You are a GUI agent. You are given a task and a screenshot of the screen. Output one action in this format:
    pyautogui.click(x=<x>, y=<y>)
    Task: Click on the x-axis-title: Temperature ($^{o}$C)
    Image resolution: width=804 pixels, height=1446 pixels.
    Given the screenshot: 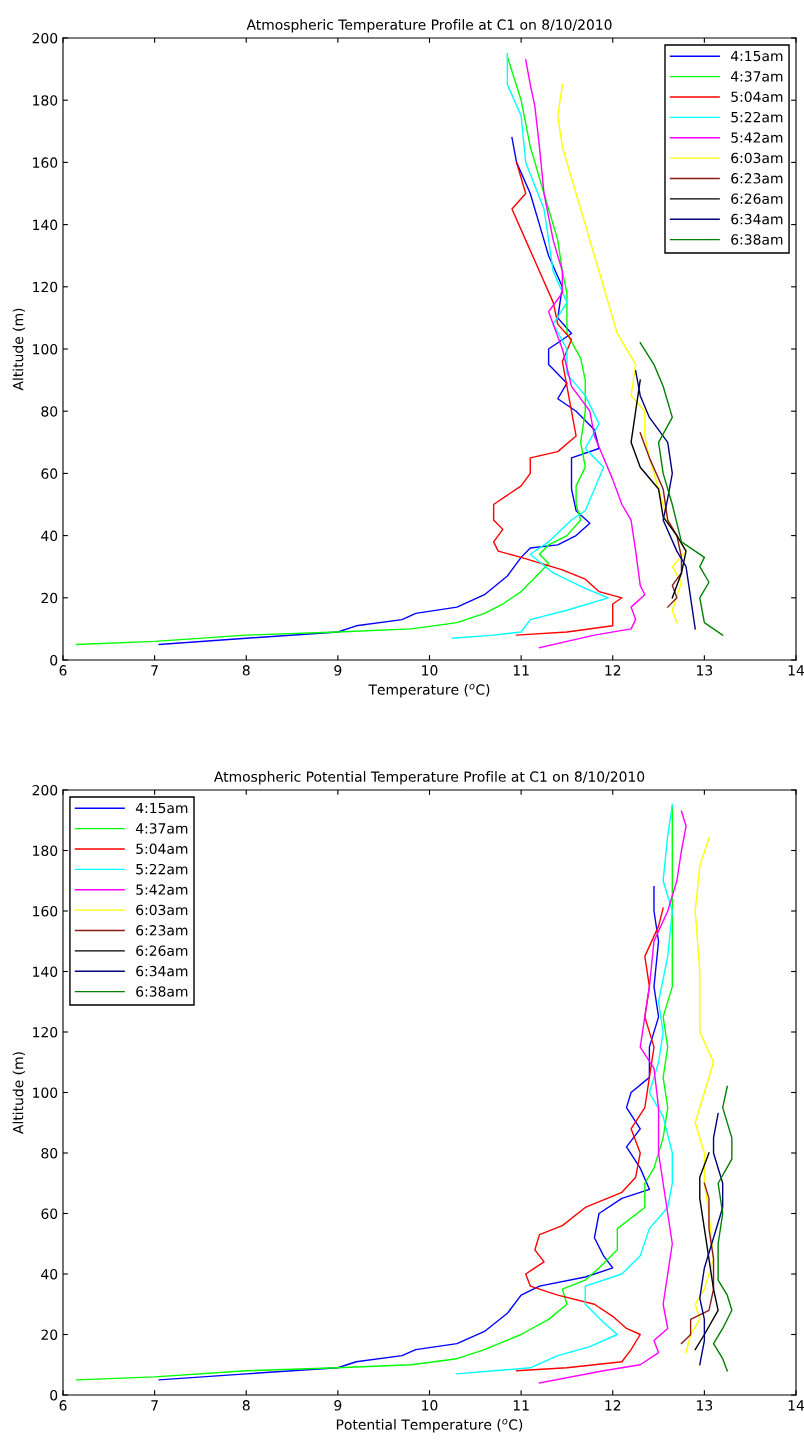 What is the action you would take?
    pyautogui.click(x=429, y=690)
    